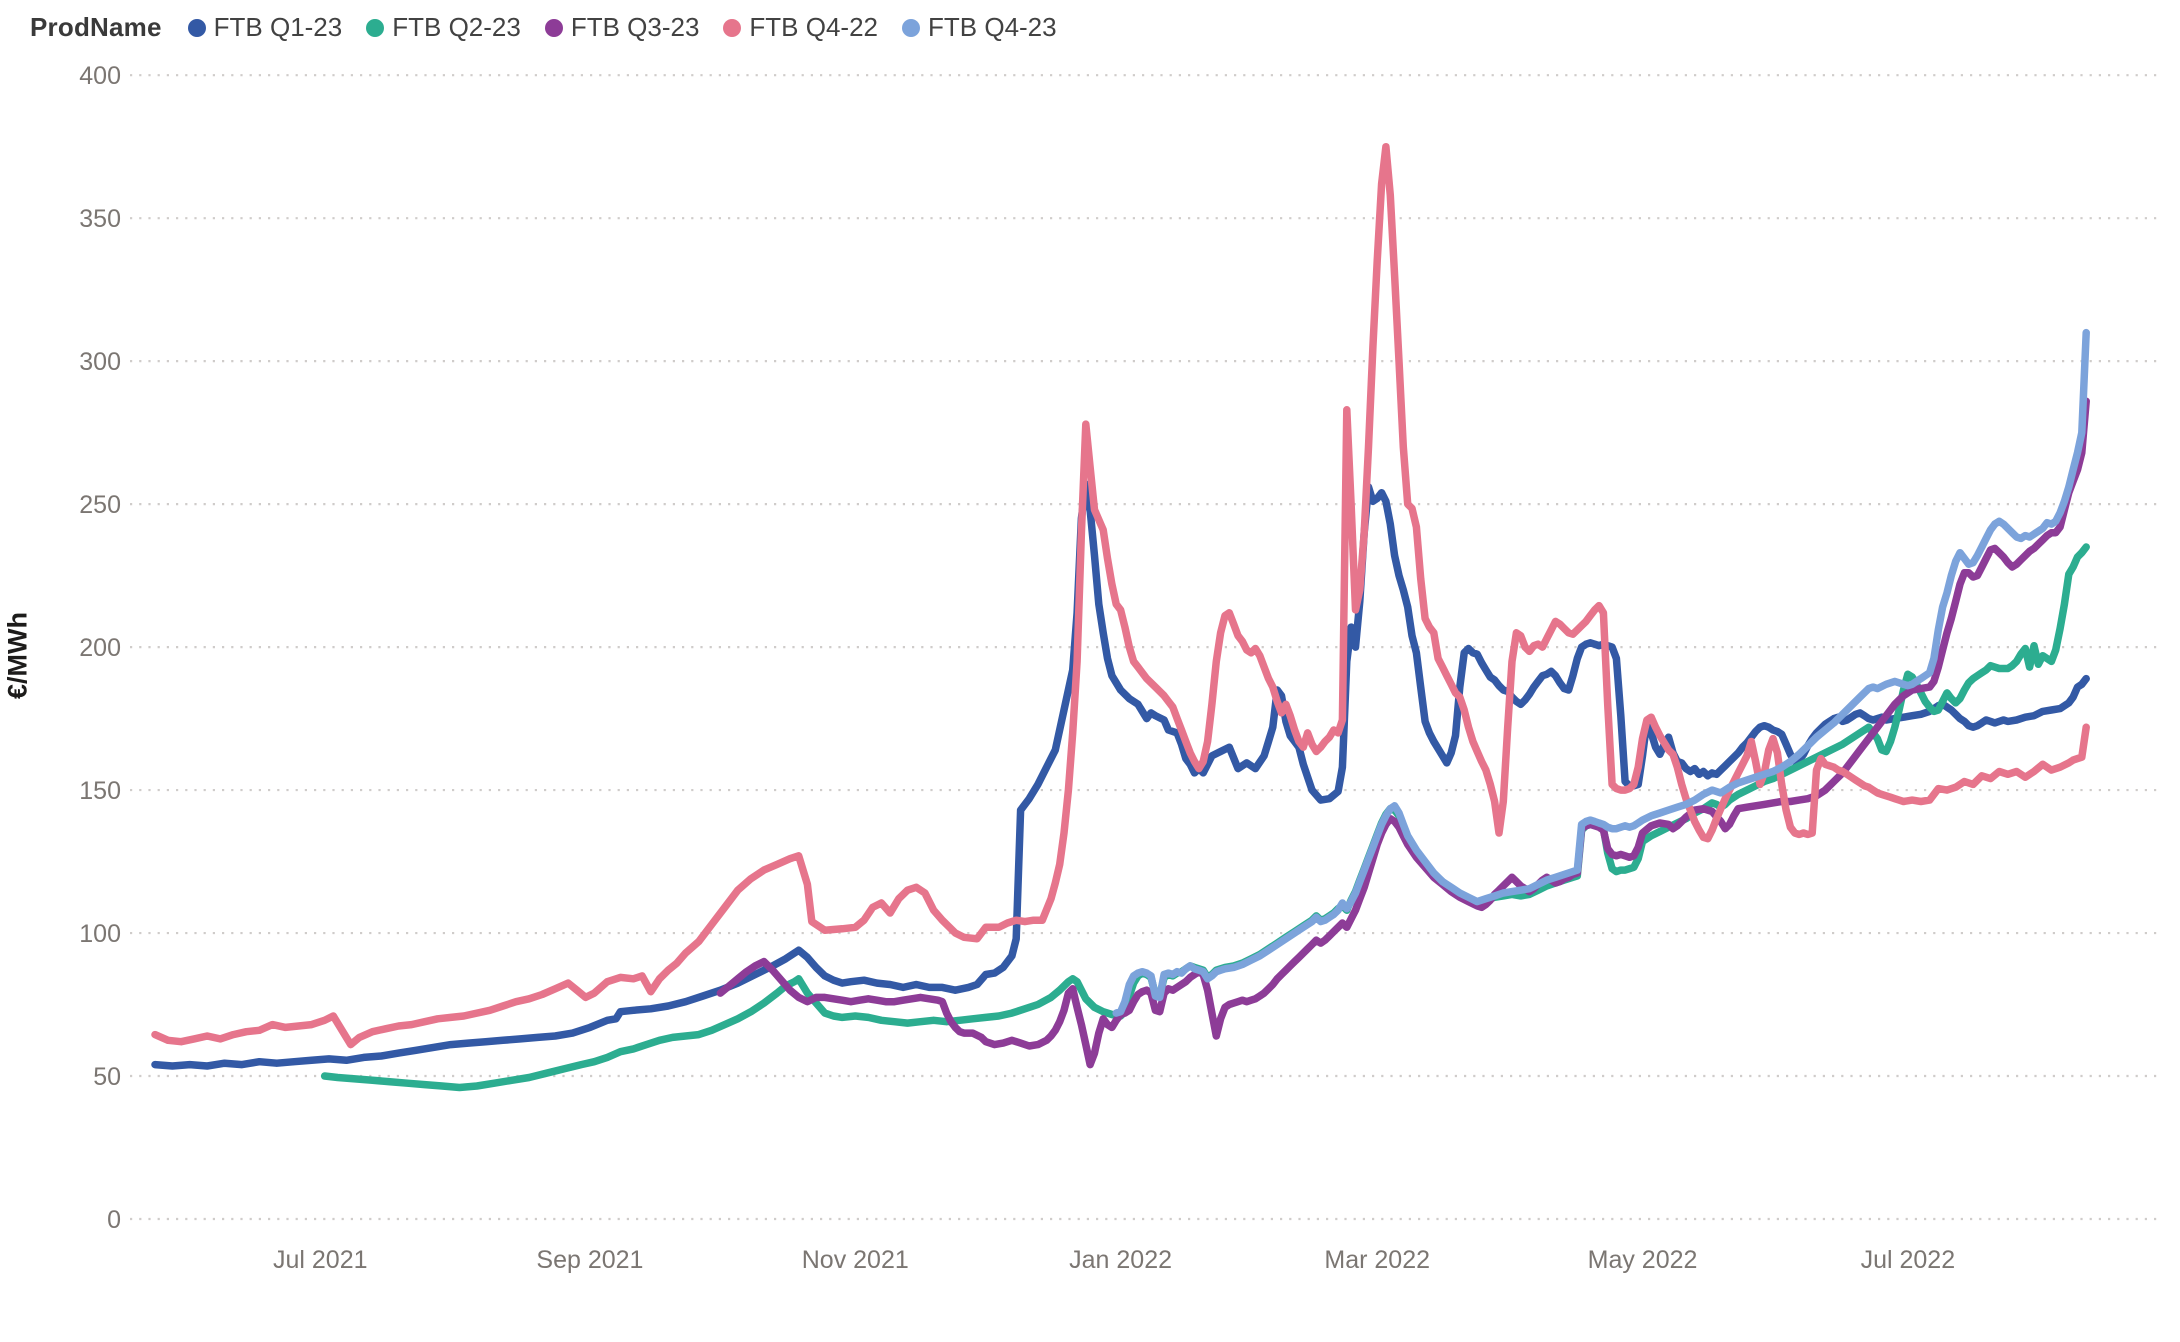 The height and width of the screenshot is (1342, 2180). I want to click on legend-item-label: FTB Q4-23, so click(992, 27).